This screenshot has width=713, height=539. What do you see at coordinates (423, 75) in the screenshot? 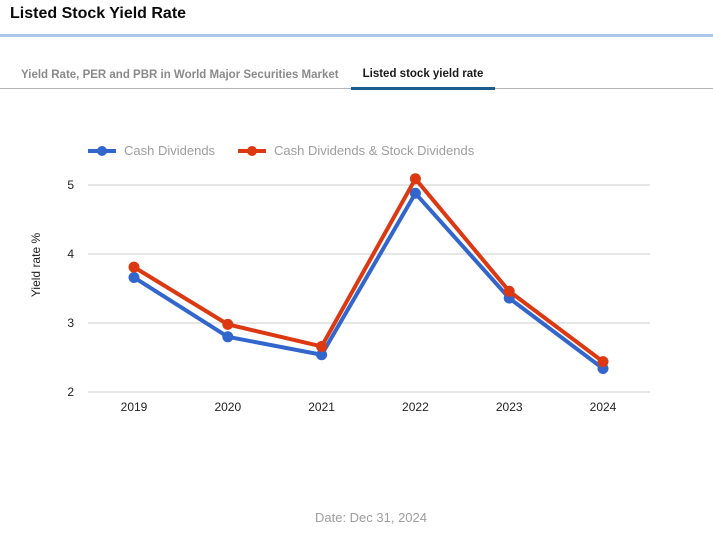
I see `tab-listed-stock-yield-rate: Listed stock yield rate` at bounding box center [423, 75].